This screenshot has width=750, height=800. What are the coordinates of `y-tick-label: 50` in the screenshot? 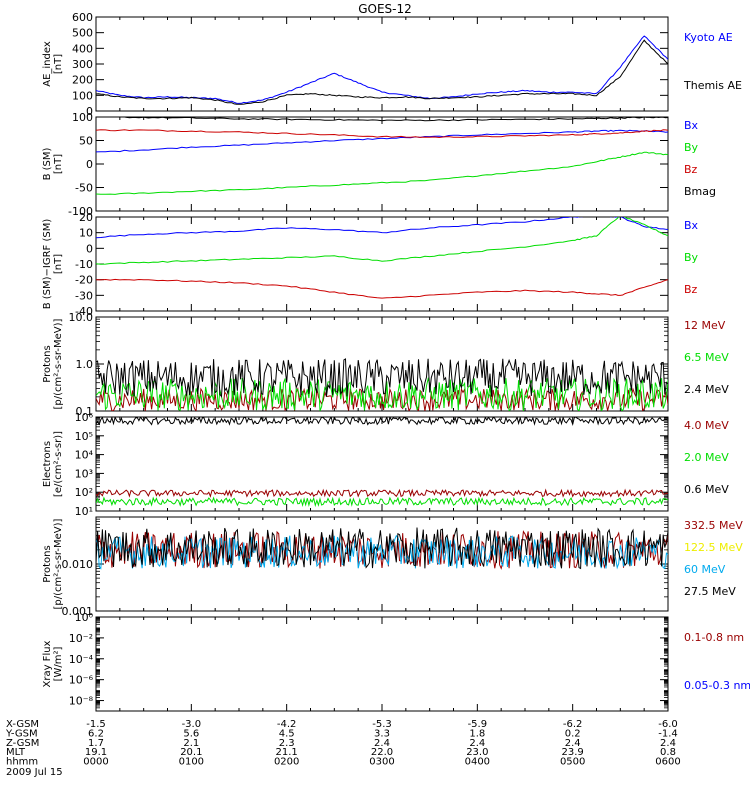 It's located at (86, 141).